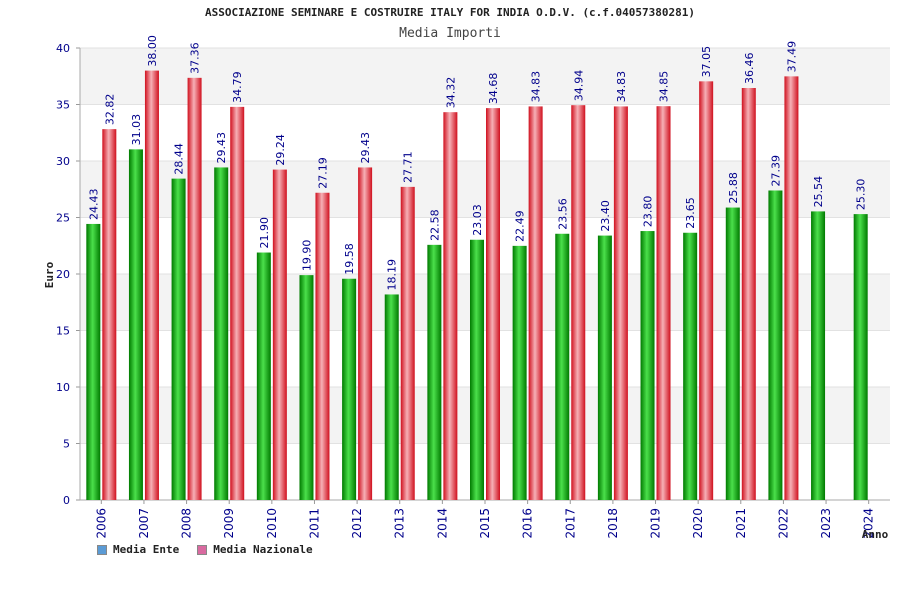 The width and height of the screenshot is (900, 600). What do you see at coordinates (237, 86) in the screenshot?
I see `data-label: 34.79` at bounding box center [237, 86].